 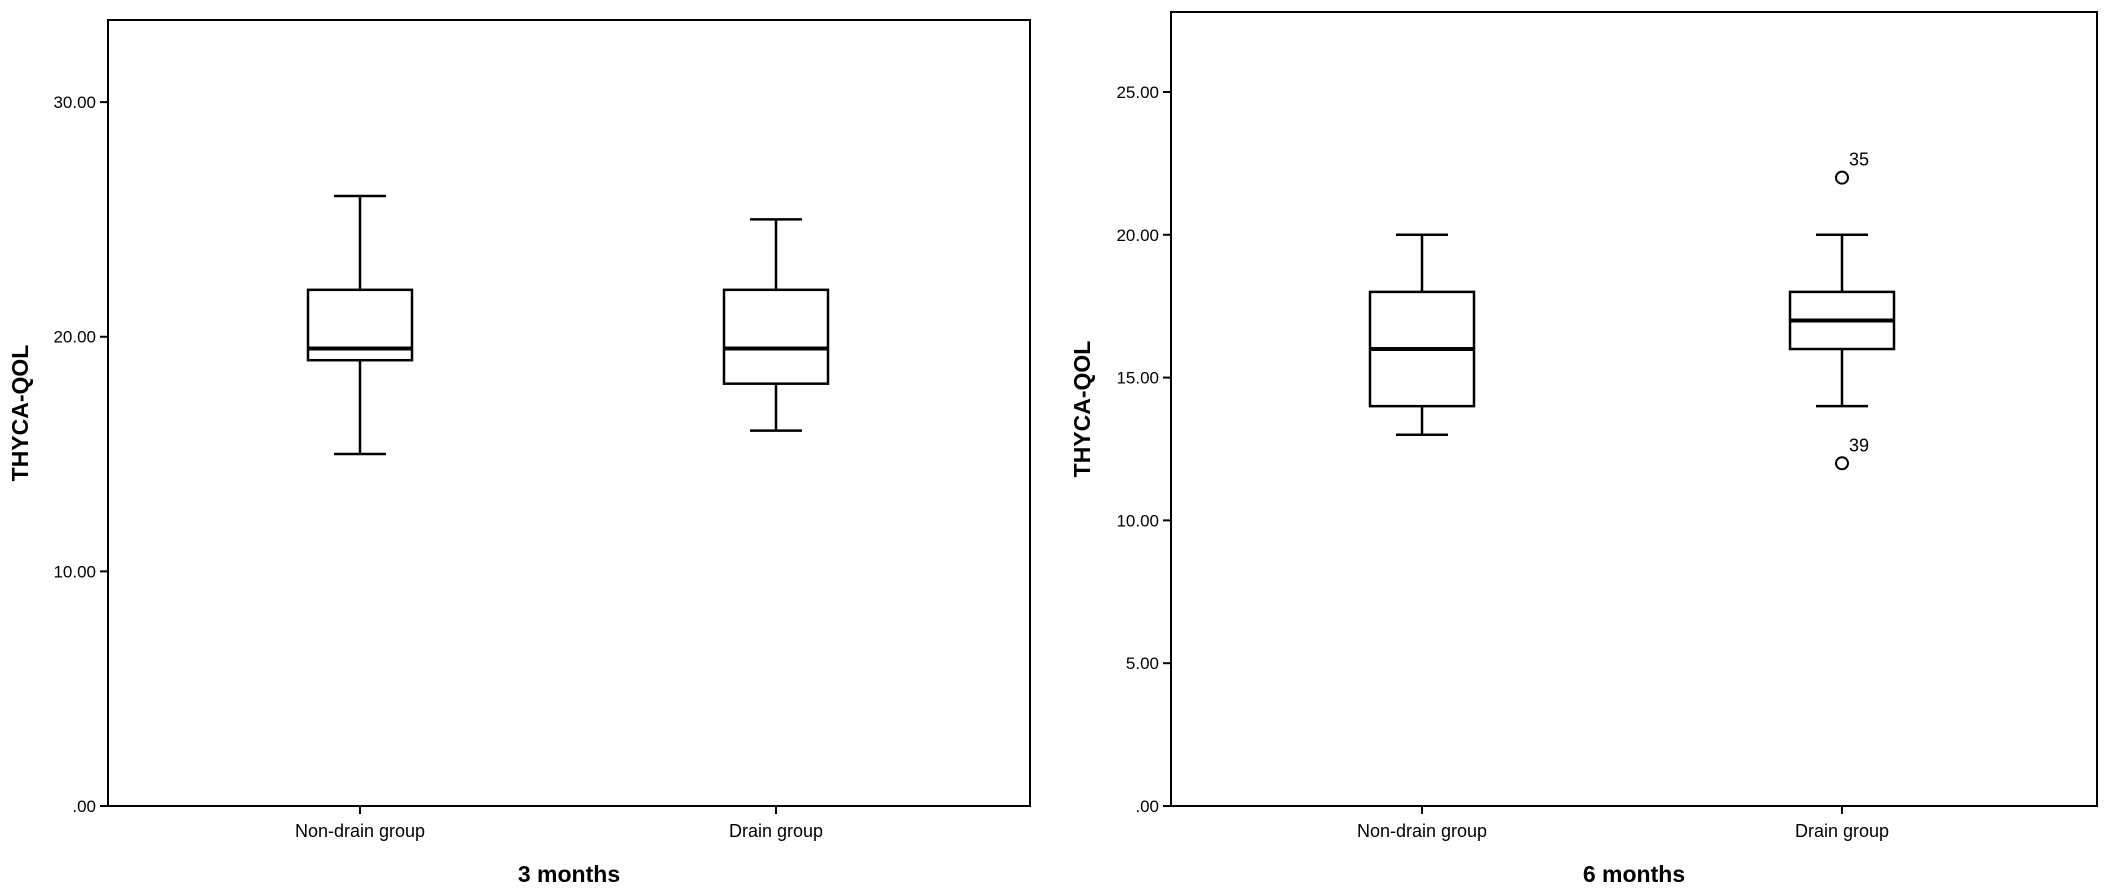 I want to click on y-tick-label: 30.00, so click(x=74, y=102).